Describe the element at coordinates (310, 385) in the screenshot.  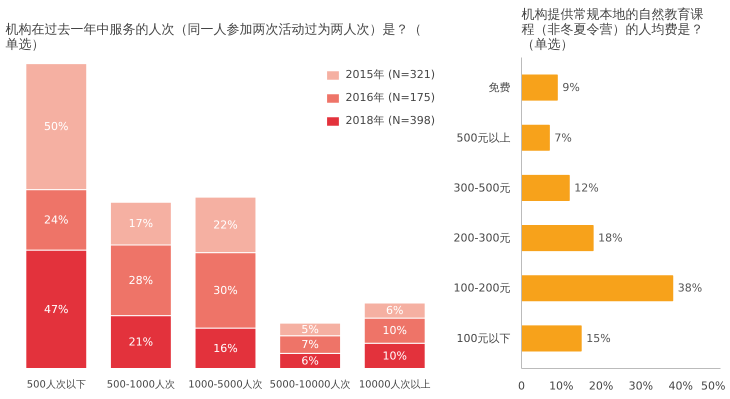
I see `x-tick-label: 5000-10000人次` at that location.